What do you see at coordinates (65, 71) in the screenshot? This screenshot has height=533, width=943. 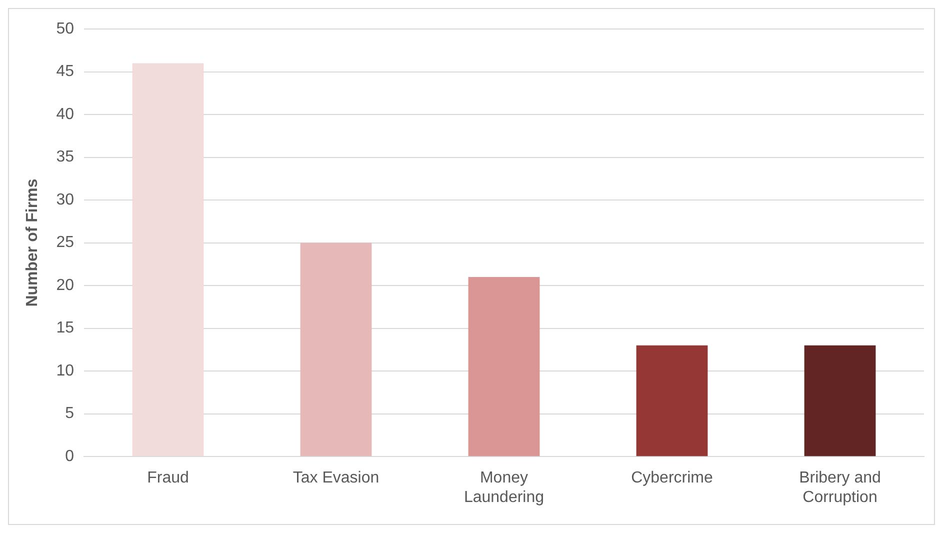 I see `y-tick-label: 45` at bounding box center [65, 71].